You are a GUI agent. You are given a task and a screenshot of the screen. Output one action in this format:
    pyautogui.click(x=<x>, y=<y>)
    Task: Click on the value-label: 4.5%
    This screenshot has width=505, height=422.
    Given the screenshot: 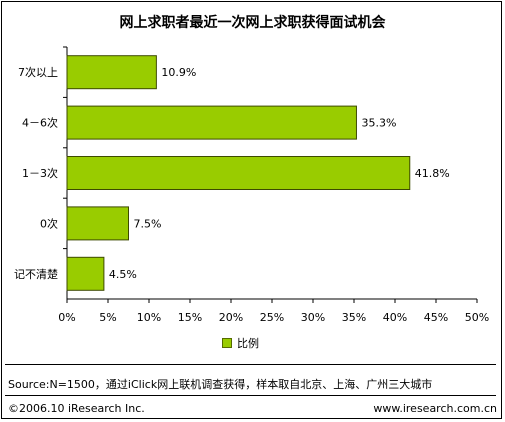 What is the action you would take?
    pyautogui.click(x=123, y=274)
    